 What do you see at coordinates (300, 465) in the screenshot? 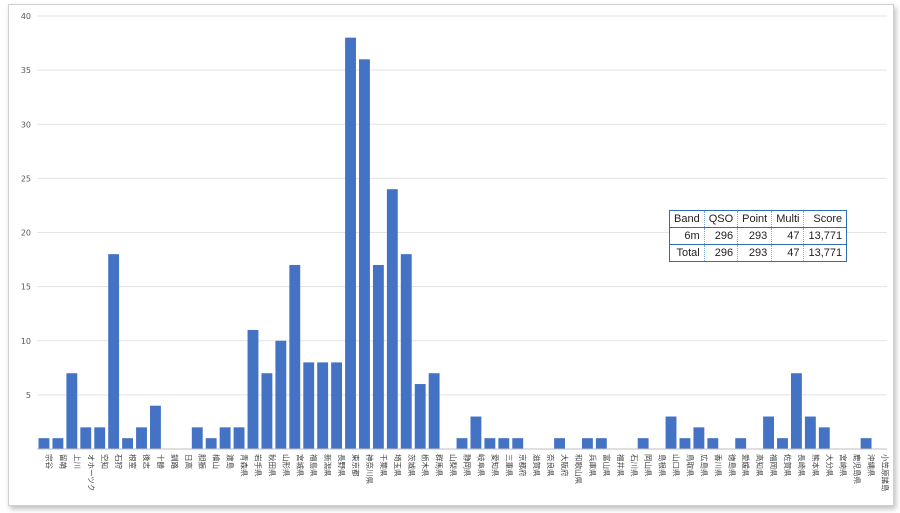
I see `x-tick-label: 宮城県` at bounding box center [300, 465].